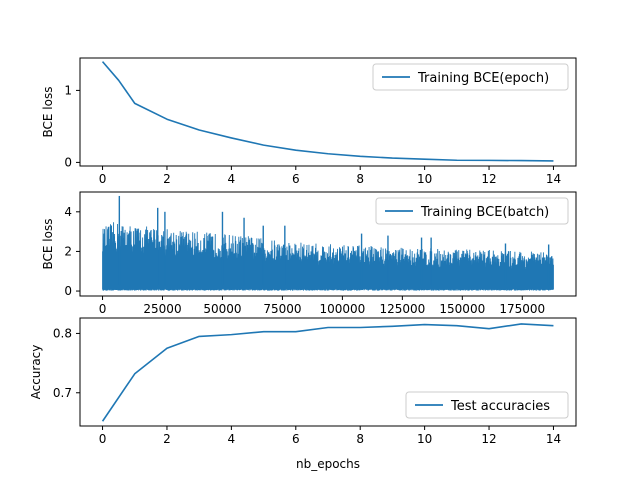  Describe the element at coordinates (483, 78) in the screenshot. I see `legend-label: Training BCE(epoch)` at that location.